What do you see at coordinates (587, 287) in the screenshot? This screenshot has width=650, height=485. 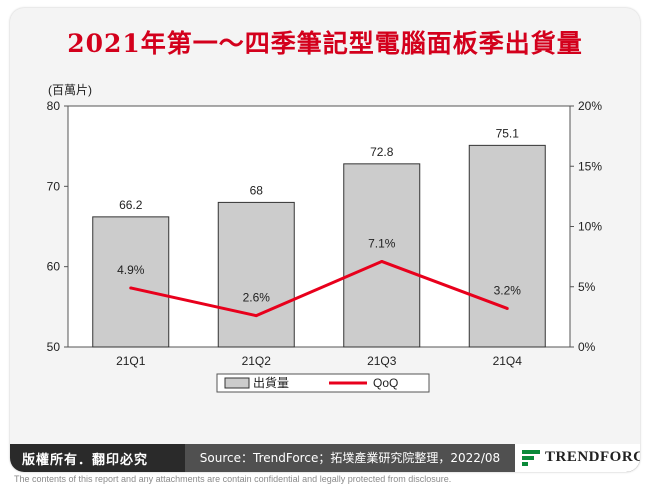 I see `right-axis-tick-label: 5%` at bounding box center [587, 287].